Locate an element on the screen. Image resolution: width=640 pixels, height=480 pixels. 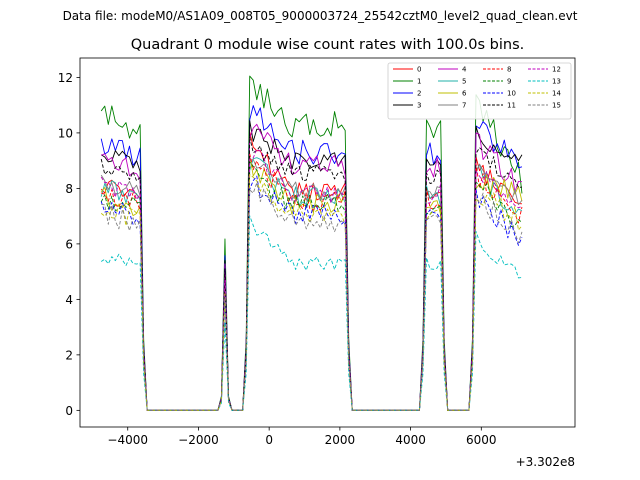
x-offset-label: +3.302e8 is located at coordinates (545, 462).